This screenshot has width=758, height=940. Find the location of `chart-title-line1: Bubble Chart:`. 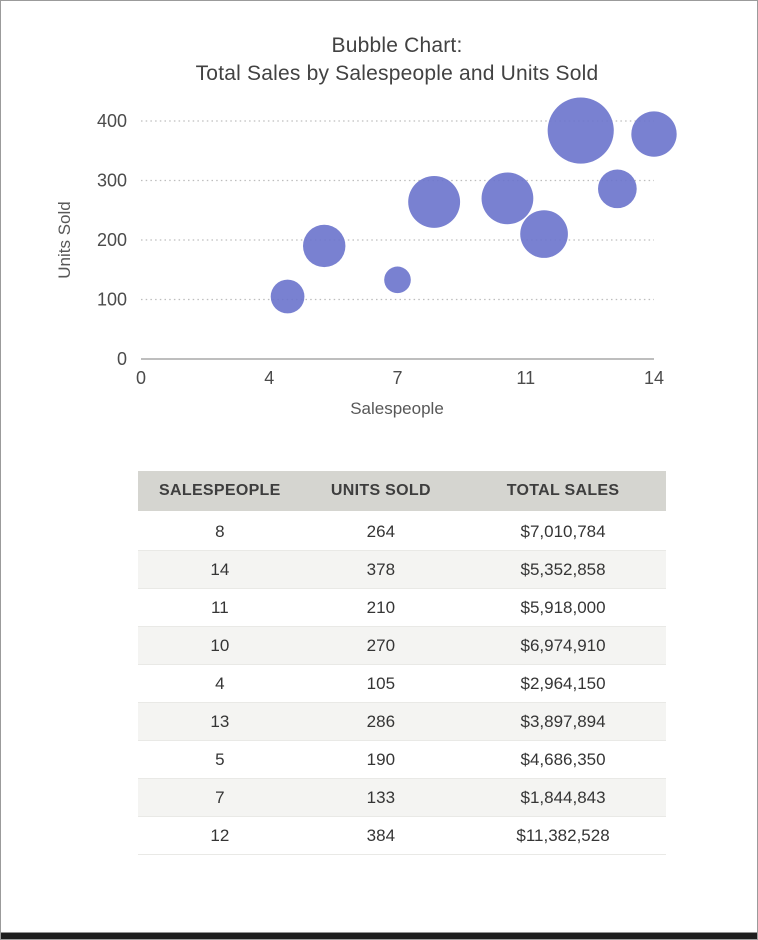

chart-title-line1: Bubble Chart: is located at coordinates (397, 45).